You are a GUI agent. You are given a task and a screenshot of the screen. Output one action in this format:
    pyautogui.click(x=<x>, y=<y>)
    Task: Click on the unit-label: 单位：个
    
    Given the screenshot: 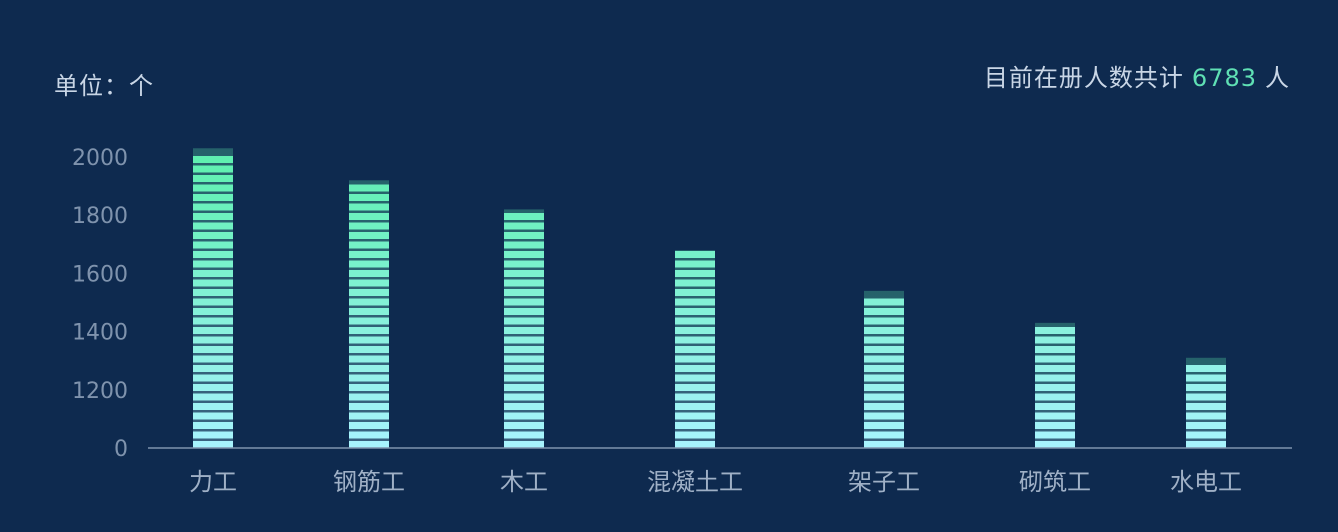 What is the action you would take?
    pyautogui.click(x=104, y=86)
    